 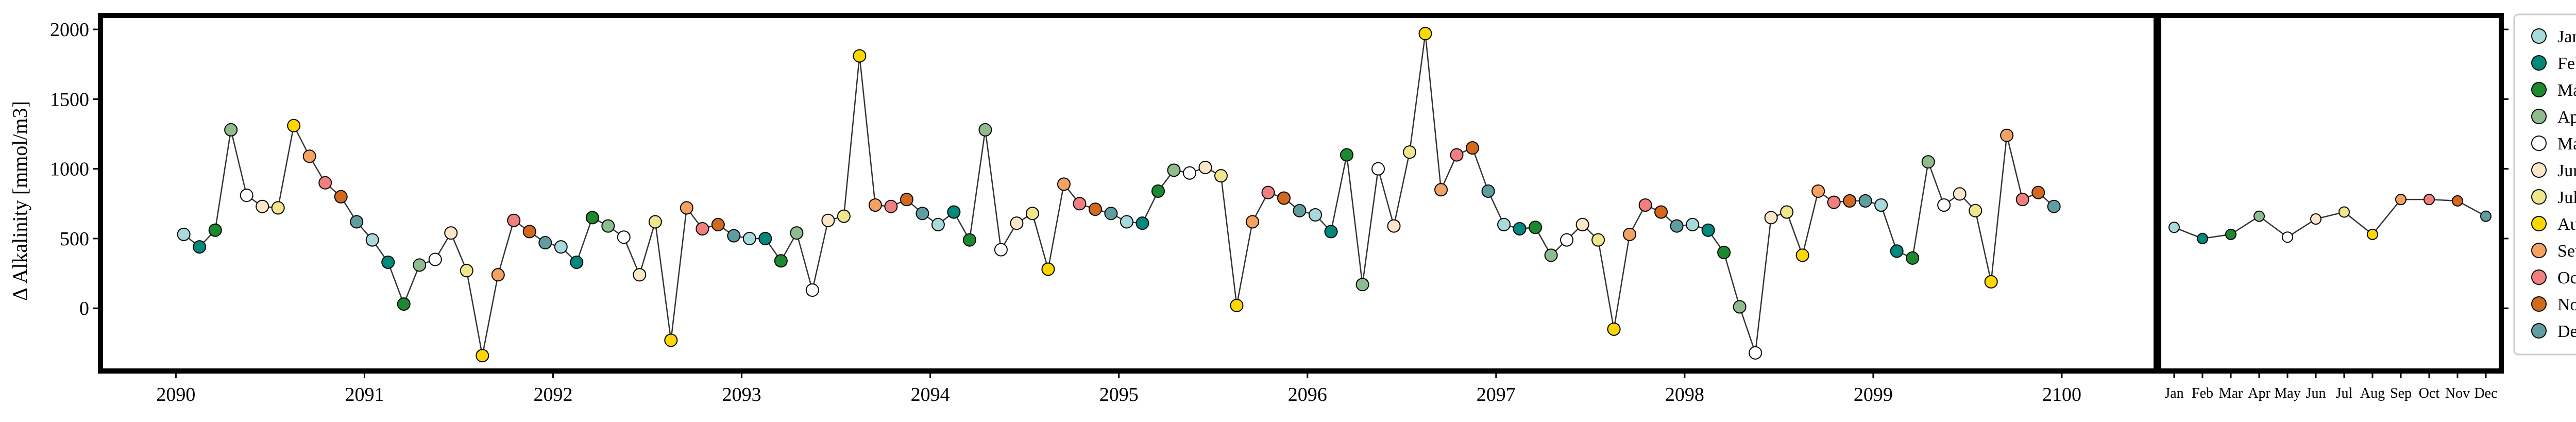 I want to click on clim-x-tick-label: Feb, so click(x=2202, y=393).